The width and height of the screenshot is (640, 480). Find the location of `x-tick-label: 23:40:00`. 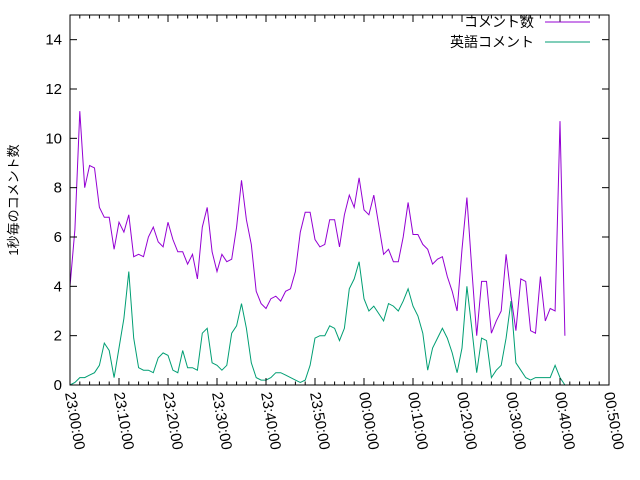

x-tick-label: 23:40:00 is located at coordinates (270, 421).